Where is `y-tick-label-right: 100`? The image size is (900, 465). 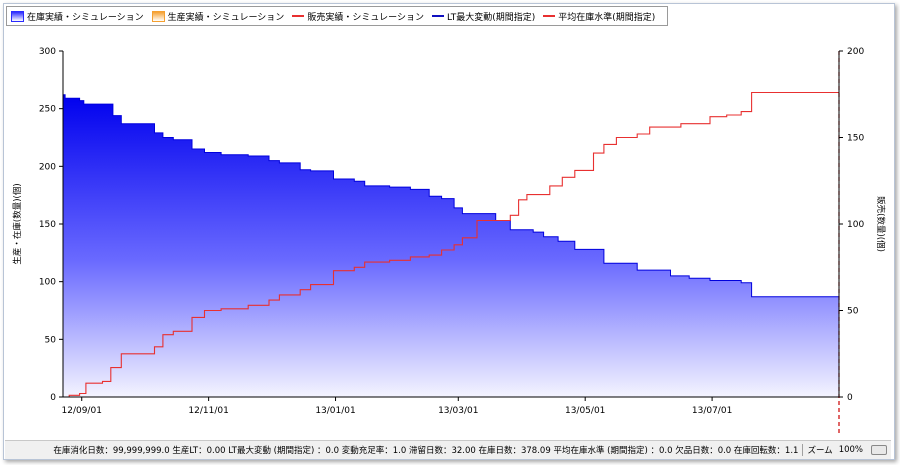 y-tick-label-right: 100 is located at coordinates (855, 225).